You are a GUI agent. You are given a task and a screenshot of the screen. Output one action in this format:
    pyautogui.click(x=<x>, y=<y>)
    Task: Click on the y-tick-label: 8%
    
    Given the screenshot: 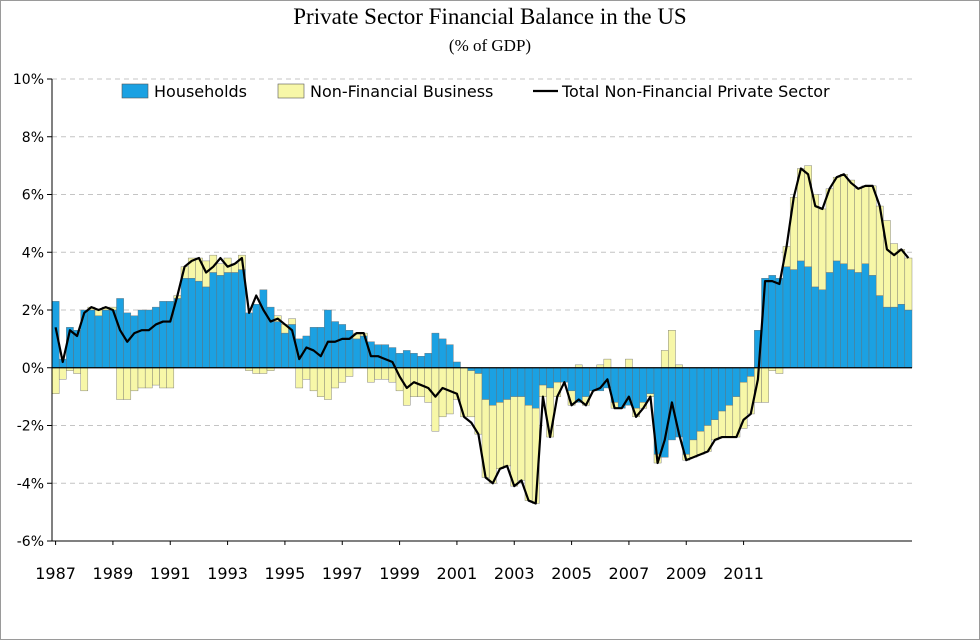 What is the action you would take?
    pyautogui.click(x=33, y=138)
    